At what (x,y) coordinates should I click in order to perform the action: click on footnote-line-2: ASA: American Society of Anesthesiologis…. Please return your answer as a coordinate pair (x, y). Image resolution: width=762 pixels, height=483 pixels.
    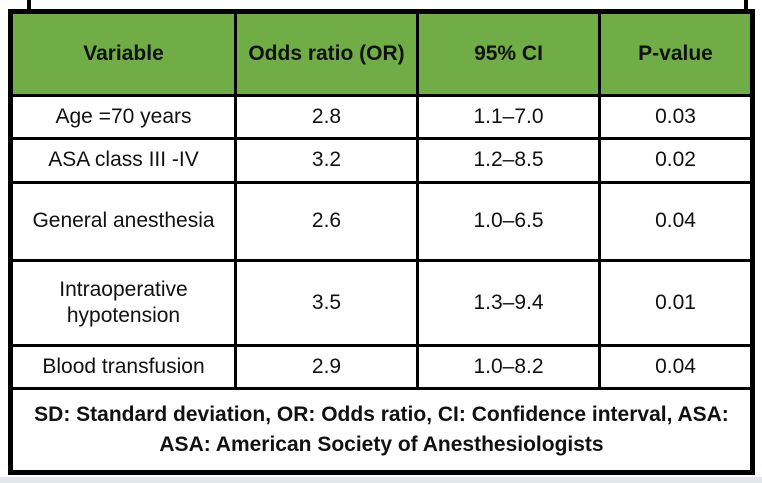
    Looking at the image, I should click on (381, 444).